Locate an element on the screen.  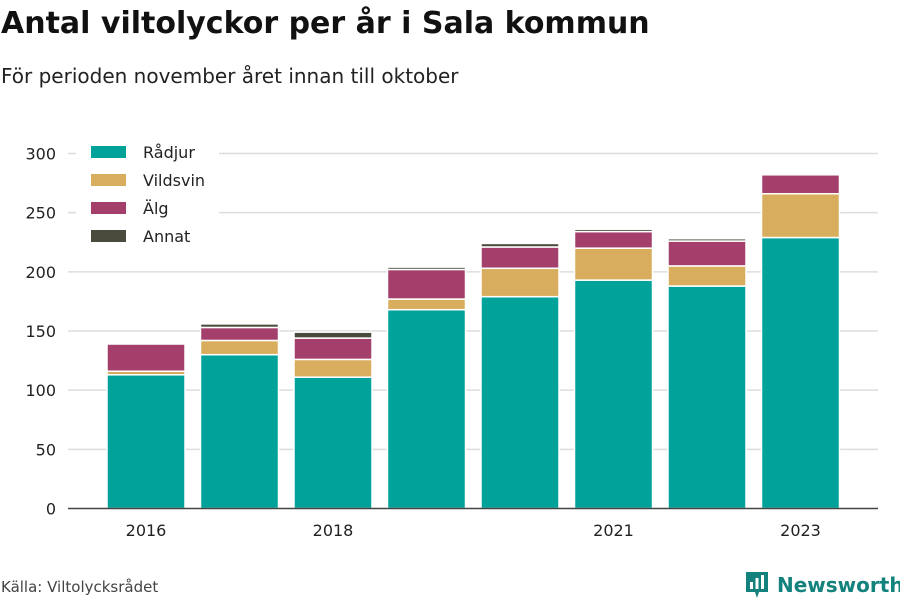
bar-chart-logo-icon is located at coordinates (757, 585).